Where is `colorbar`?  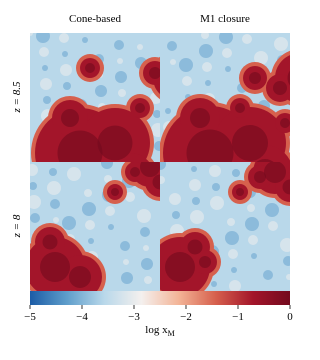
colorbar is located at coordinates (160, 298).